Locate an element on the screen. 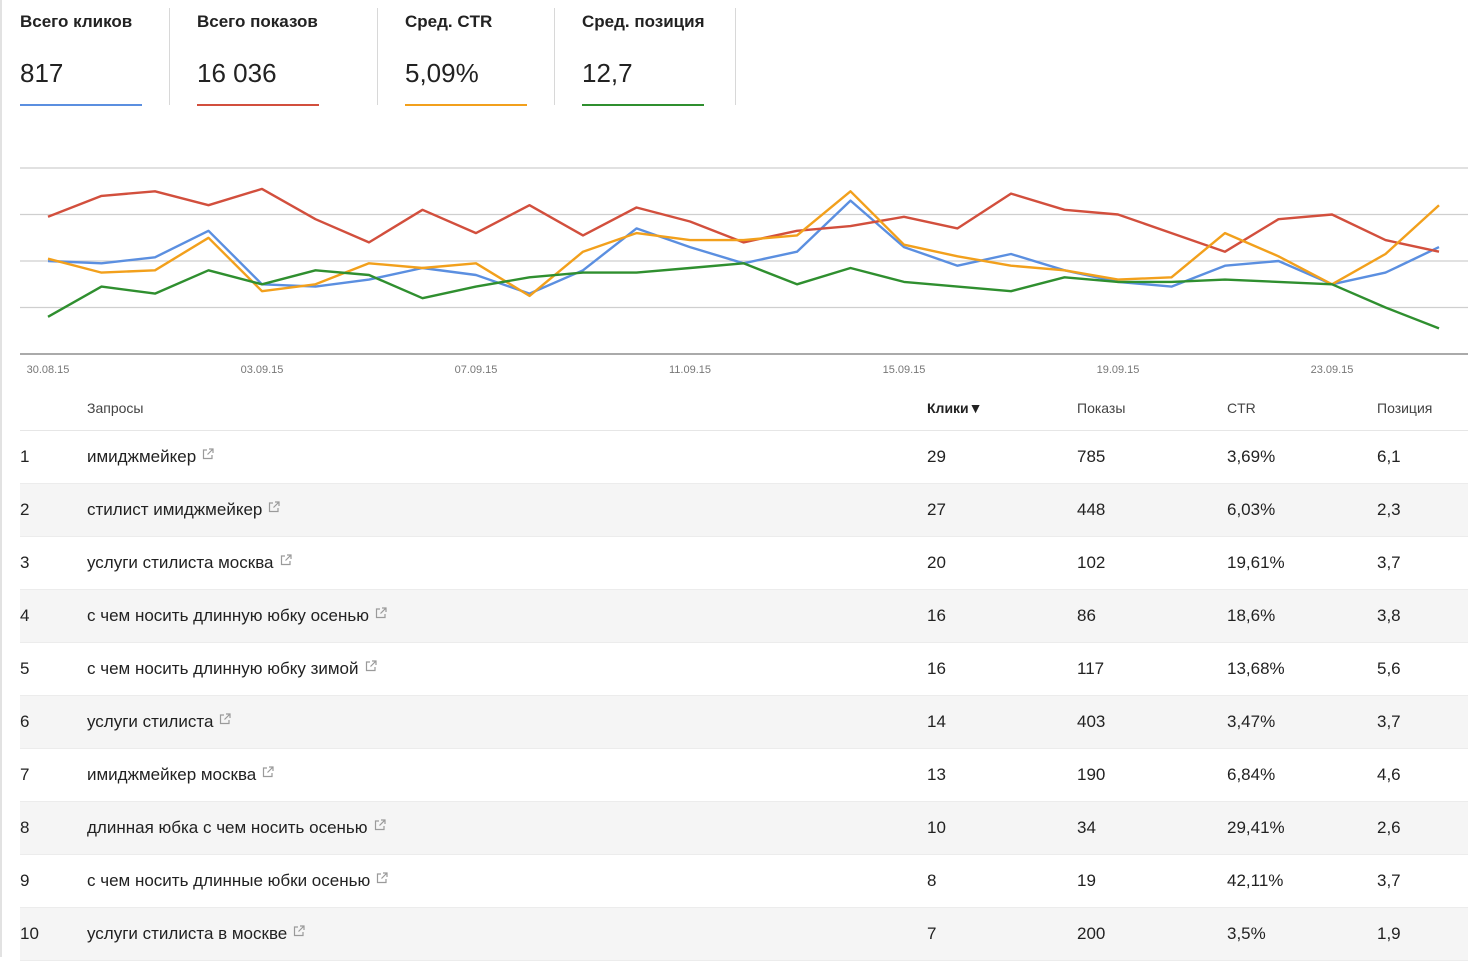 This screenshot has width=1468, height=961. query-cell: стилист имиджмейкер is located at coordinates (183, 510).